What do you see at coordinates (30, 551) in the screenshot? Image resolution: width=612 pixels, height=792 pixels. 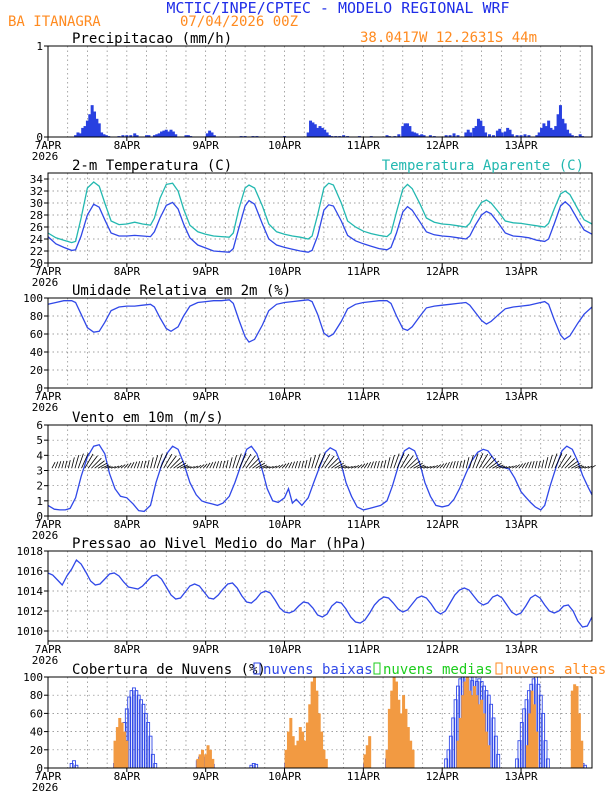 I see `y-tick-label: 1018` at bounding box center [30, 551].